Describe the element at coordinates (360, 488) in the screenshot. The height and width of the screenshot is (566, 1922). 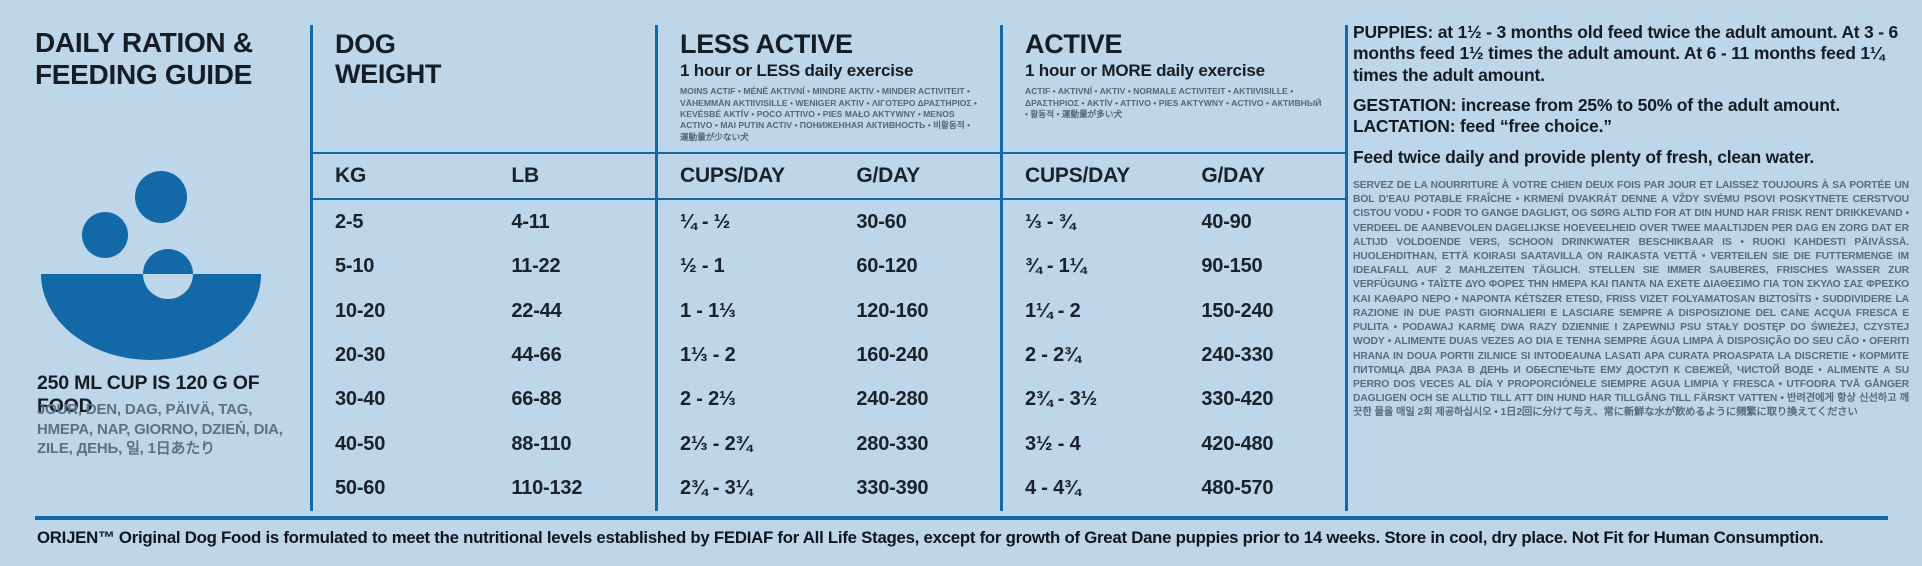
I see `kg-value: 50-60` at that location.